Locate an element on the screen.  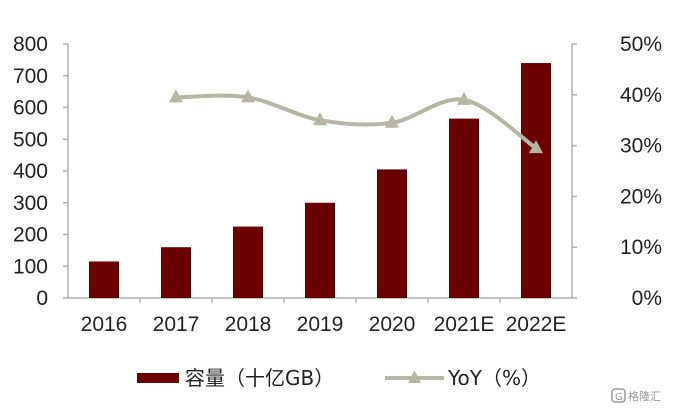
legend-bar-label: 容量（十亿GB） is located at coordinates (259, 378).